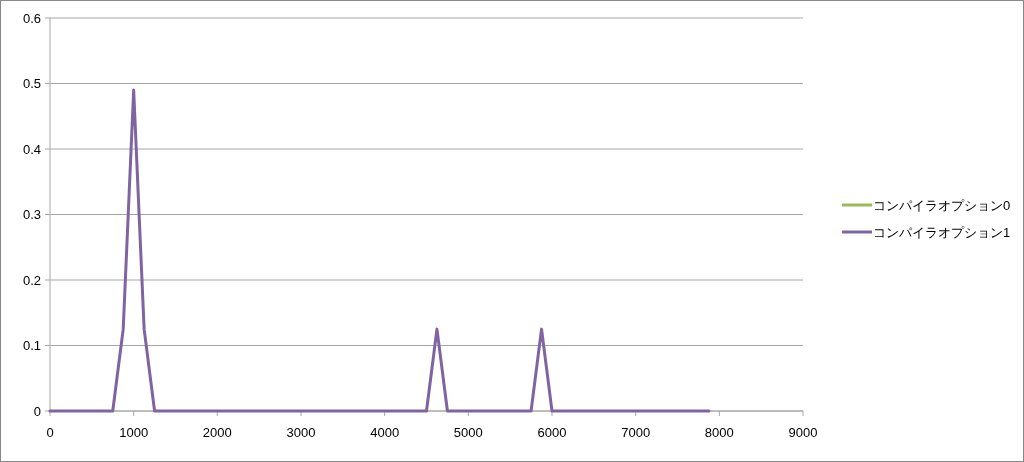 This screenshot has width=1024, height=462. Describe the element at coordinates (719, 432) in the screenshot. I see `x-tick-label: 8000` at that location.